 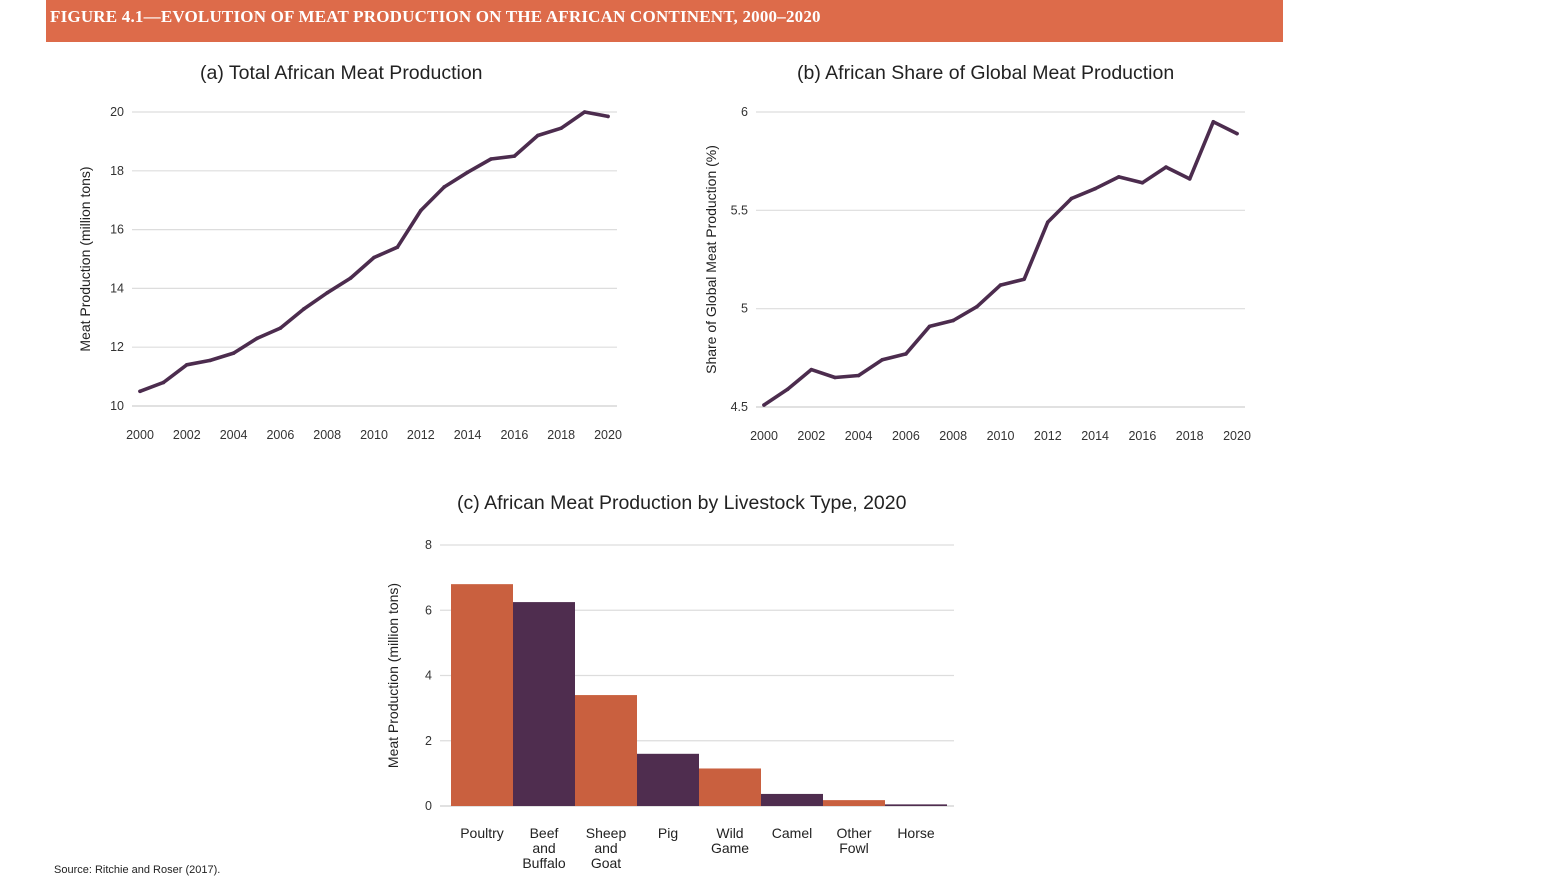 What do you see at coordinates (1142, 436) in the screenshot?
I see `chart-b-x-tick-label: 2016` at bounding box center [1142, 436].